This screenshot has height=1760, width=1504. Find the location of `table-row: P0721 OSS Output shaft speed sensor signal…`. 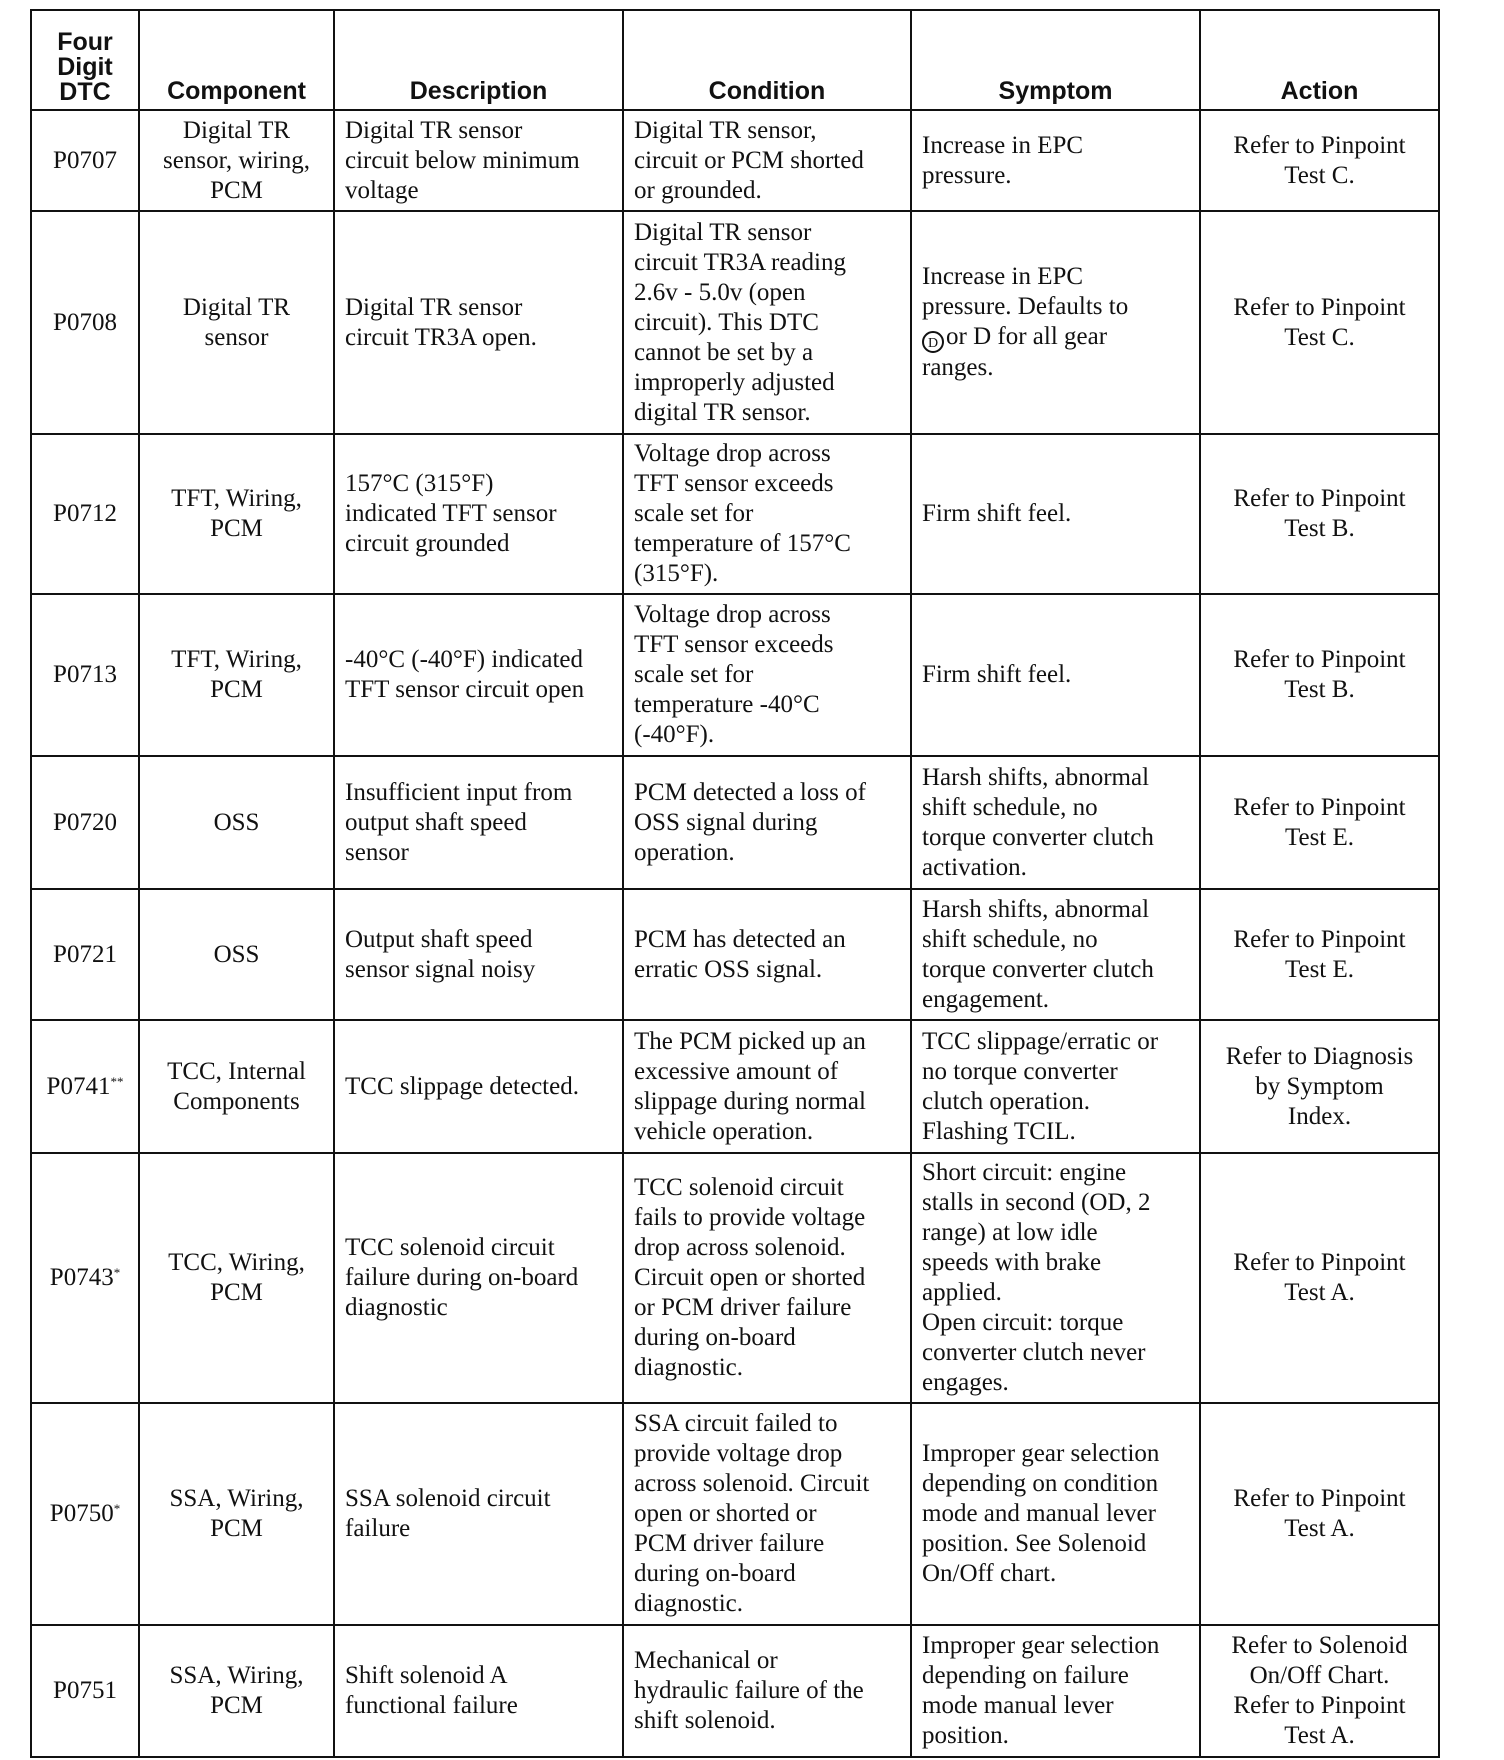

table-row: P0721 OSS Output shaft speed sensor signal… is located at coordinates (735, 954).